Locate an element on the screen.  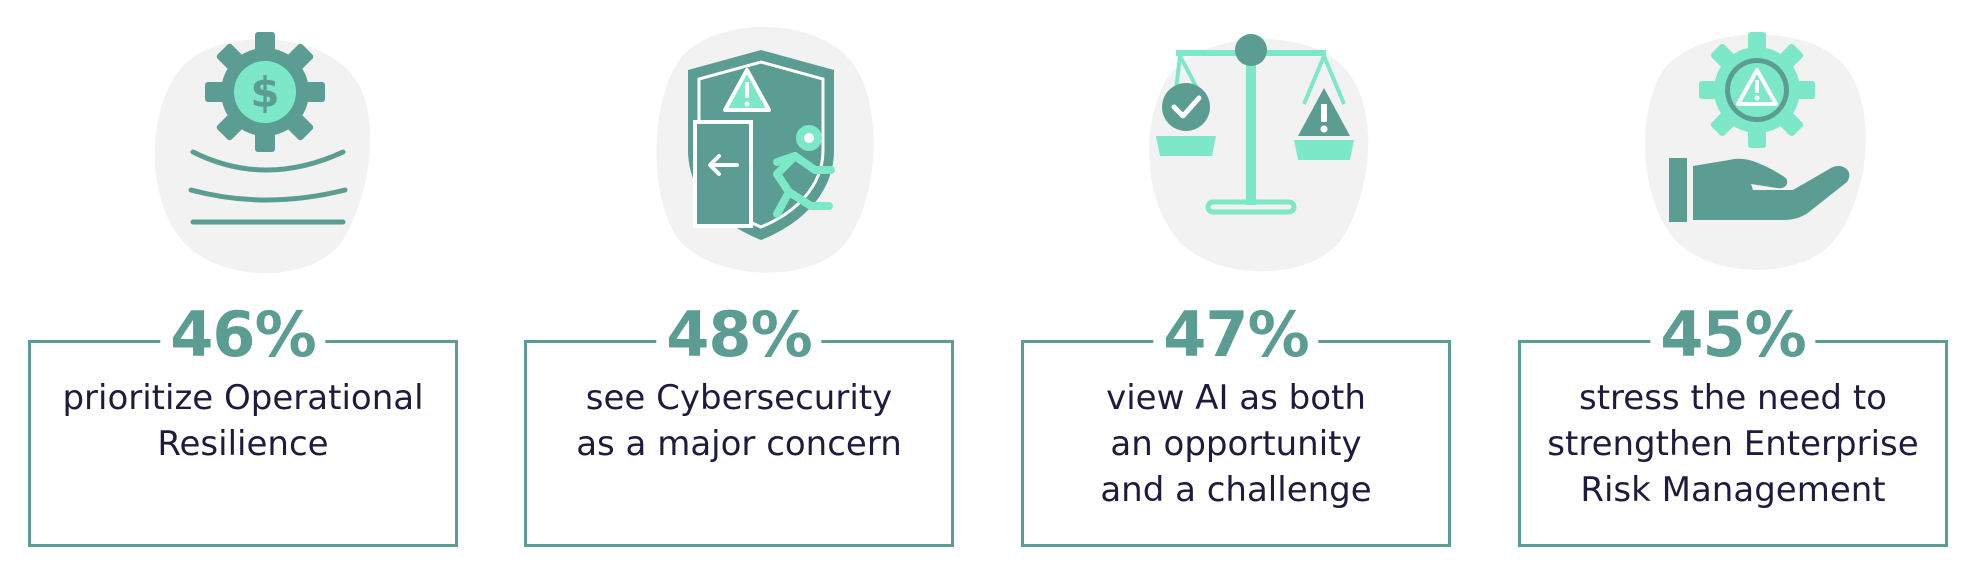
description-line: Resilience is located at coordinates (243, 444).